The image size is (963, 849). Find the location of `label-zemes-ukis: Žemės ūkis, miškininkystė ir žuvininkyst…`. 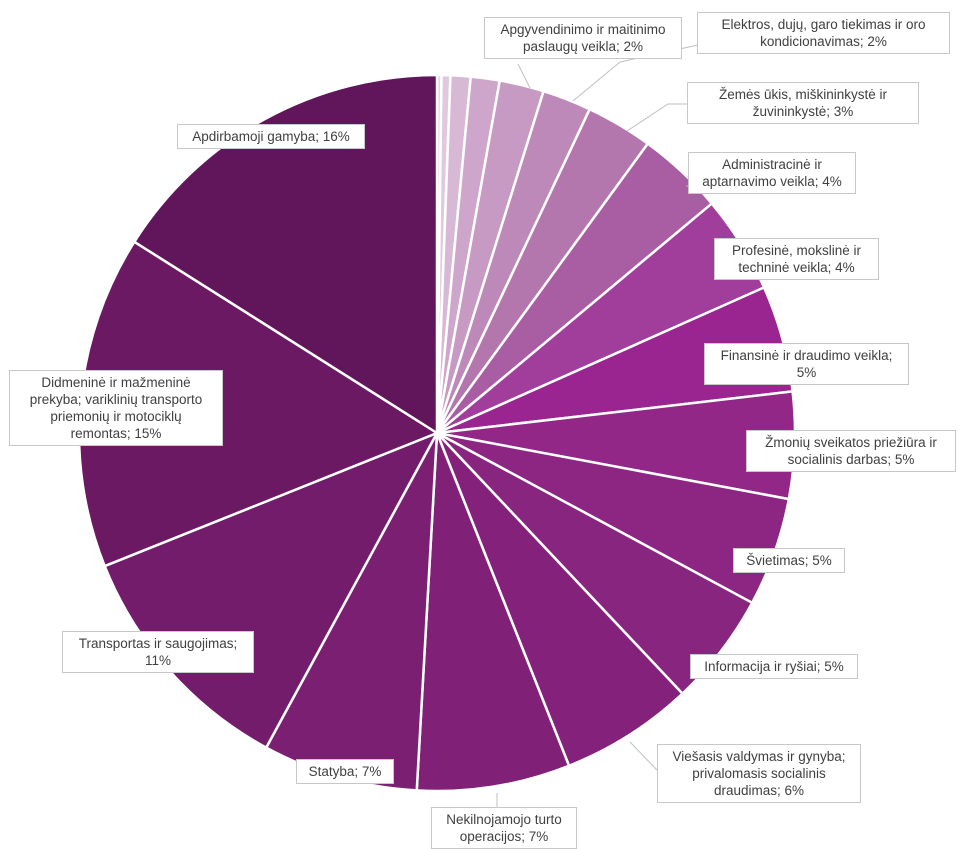

label-zemes-ukis: Žemės ūkis, miškininkystė ir žuvininkyst… is located at coordinates (803, 103).